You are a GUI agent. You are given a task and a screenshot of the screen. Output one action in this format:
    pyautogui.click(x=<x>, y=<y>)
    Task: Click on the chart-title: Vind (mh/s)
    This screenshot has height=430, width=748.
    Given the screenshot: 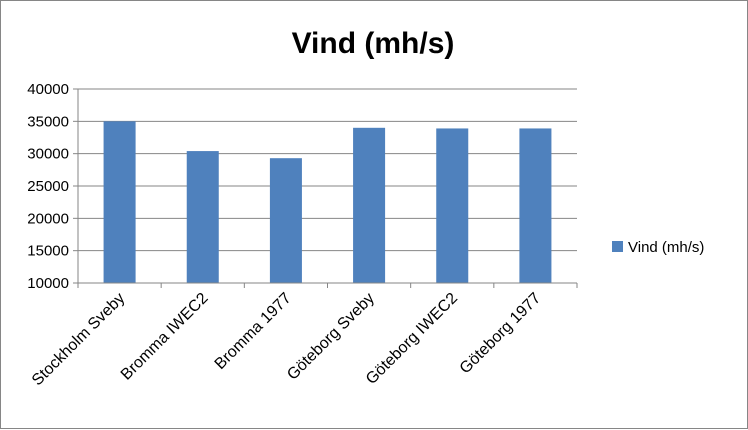 What is the action you would take?
    pyautogui.click(x=373, y=43)
    